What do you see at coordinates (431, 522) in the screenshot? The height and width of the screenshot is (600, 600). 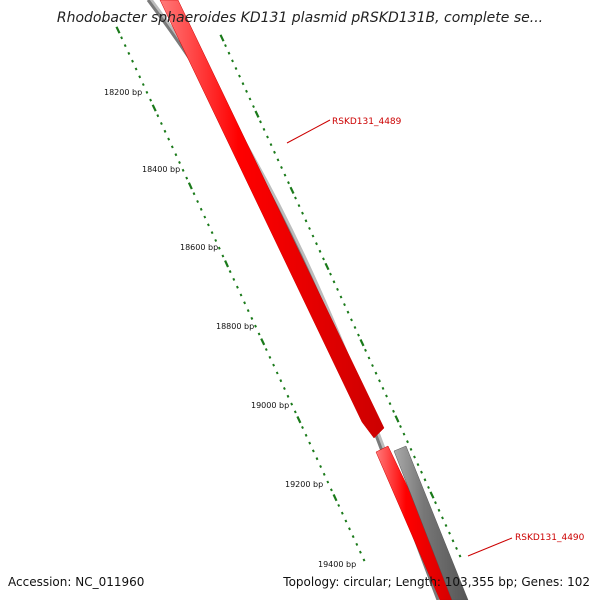 I see `gene-grey-neighbor` at bounding box center [431, 522].